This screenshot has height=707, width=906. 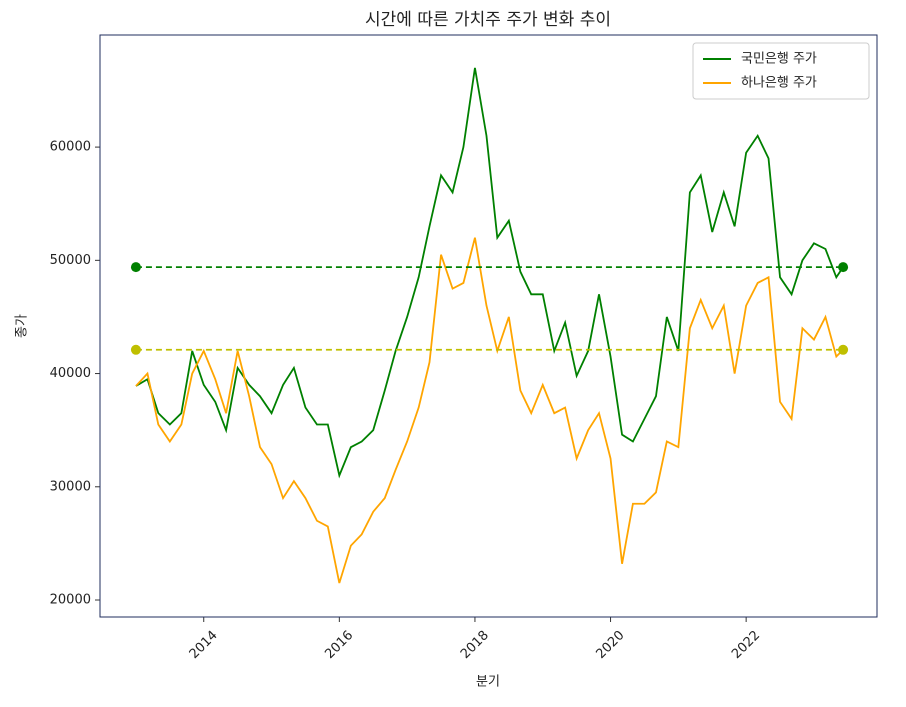 I want to click on chart-title: 시간에 따른 가치주 주가 변화 추이, so click(x=488, y=20).